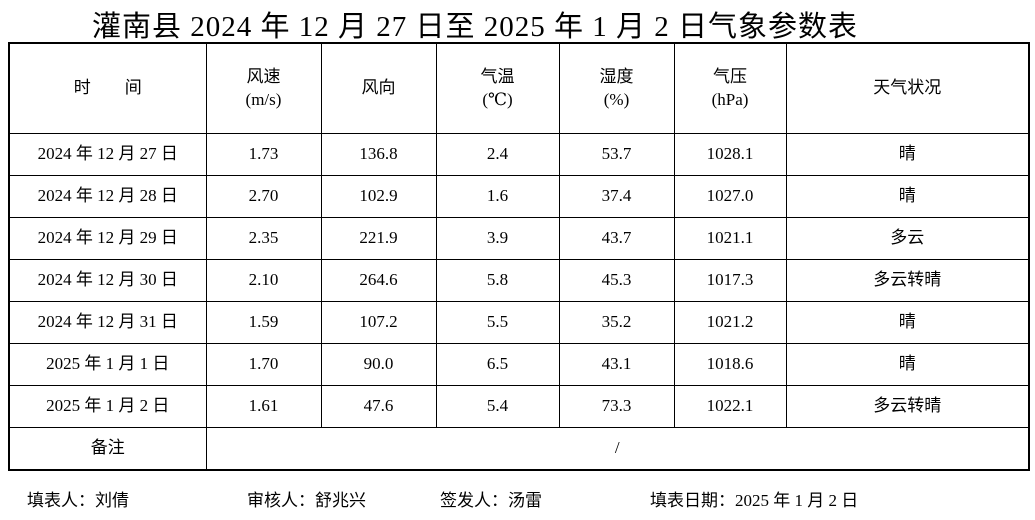 The width and height of the screenshot is (1035, 520). What do you see at coordinates (730, 322) in the screenshot?
I see `cell-pressure: 1021.2` at bounding box center [730, 322].